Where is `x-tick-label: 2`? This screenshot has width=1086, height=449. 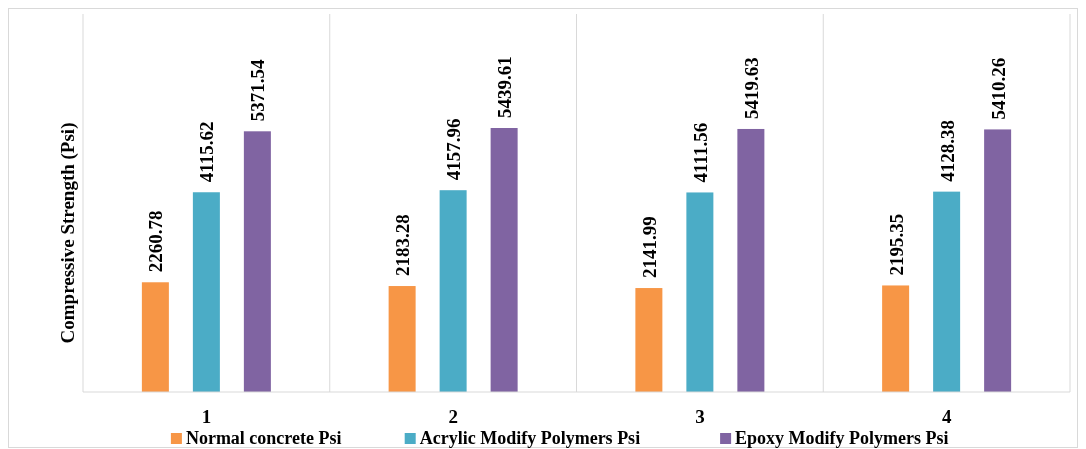 x-tick-label: 2 is located at coordinates (453, 416).